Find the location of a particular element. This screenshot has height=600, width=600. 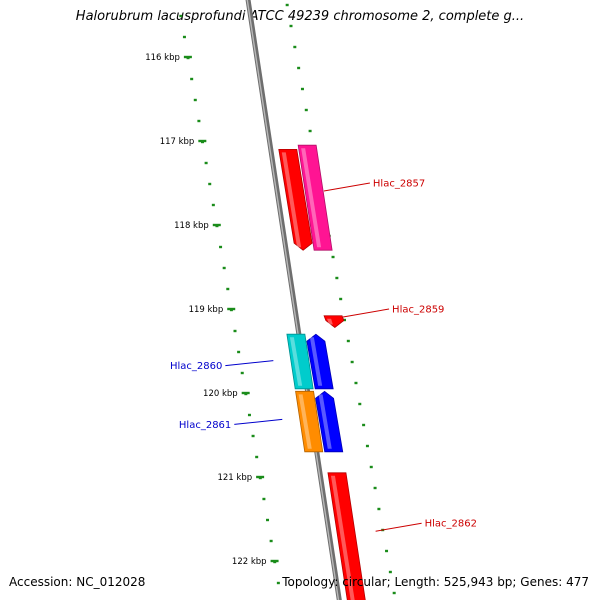

gene-pink is located at coordinates (315, 197).